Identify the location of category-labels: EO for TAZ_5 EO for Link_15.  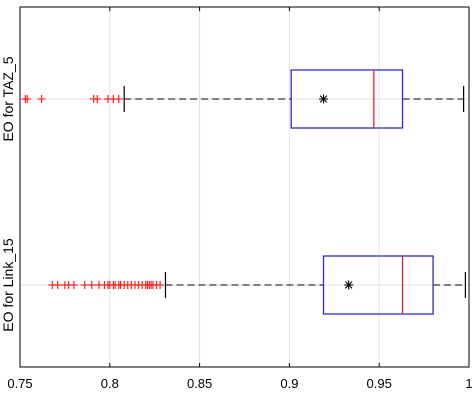
(8, 193).